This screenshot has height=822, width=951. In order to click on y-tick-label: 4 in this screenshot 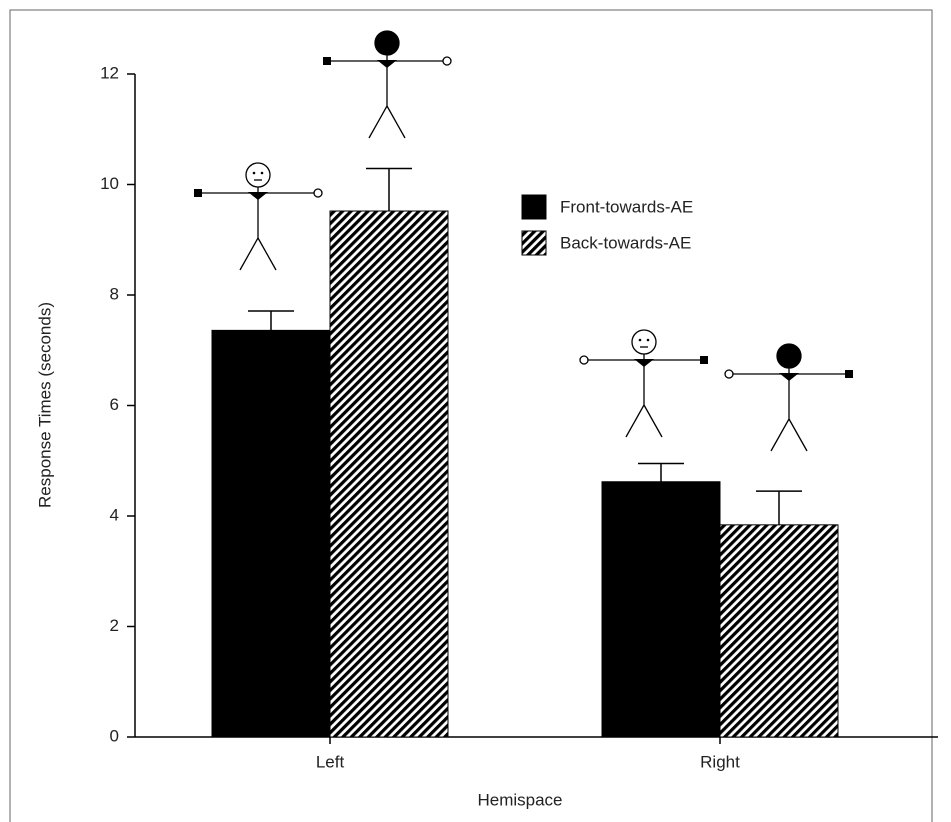, I will do `click(114, 514)`.